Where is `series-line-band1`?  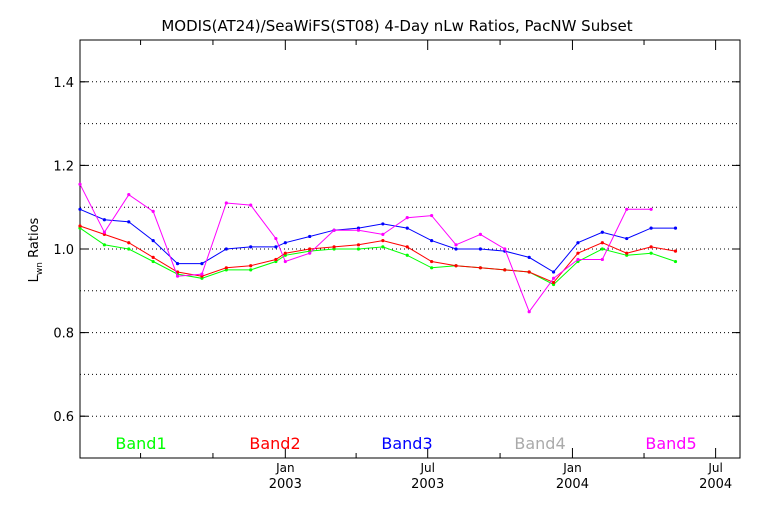 series-line-band1 is located at coordinates (377, 256).